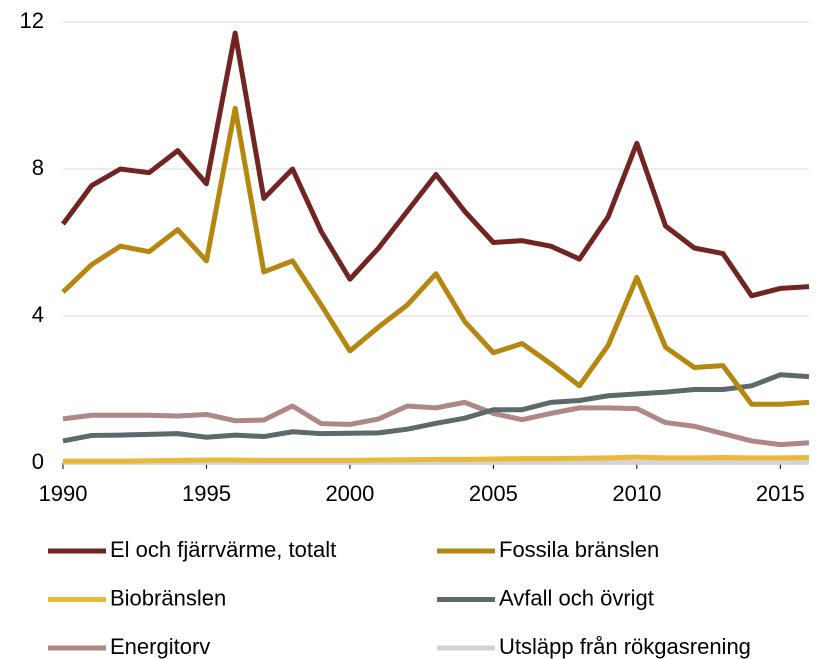 This screenshot has width=819, height=659. I want to click on x-tick-label: 2005, so click(493, 493).